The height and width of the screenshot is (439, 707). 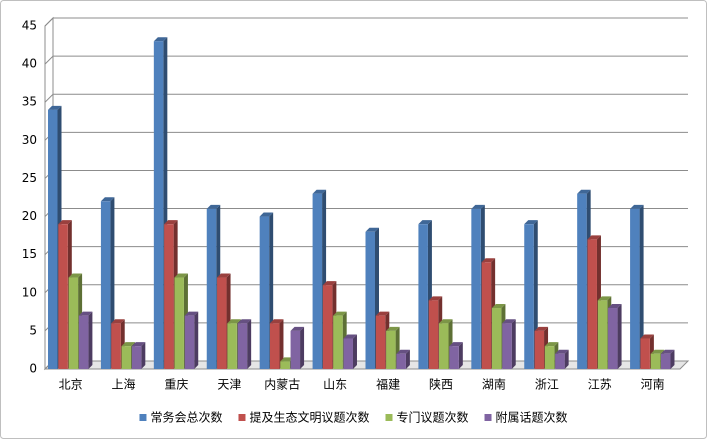 What do you see at coordinates (29, 292) in the screenshot?
I see `y-tick-label: 10` at bounding box center [29, 292].